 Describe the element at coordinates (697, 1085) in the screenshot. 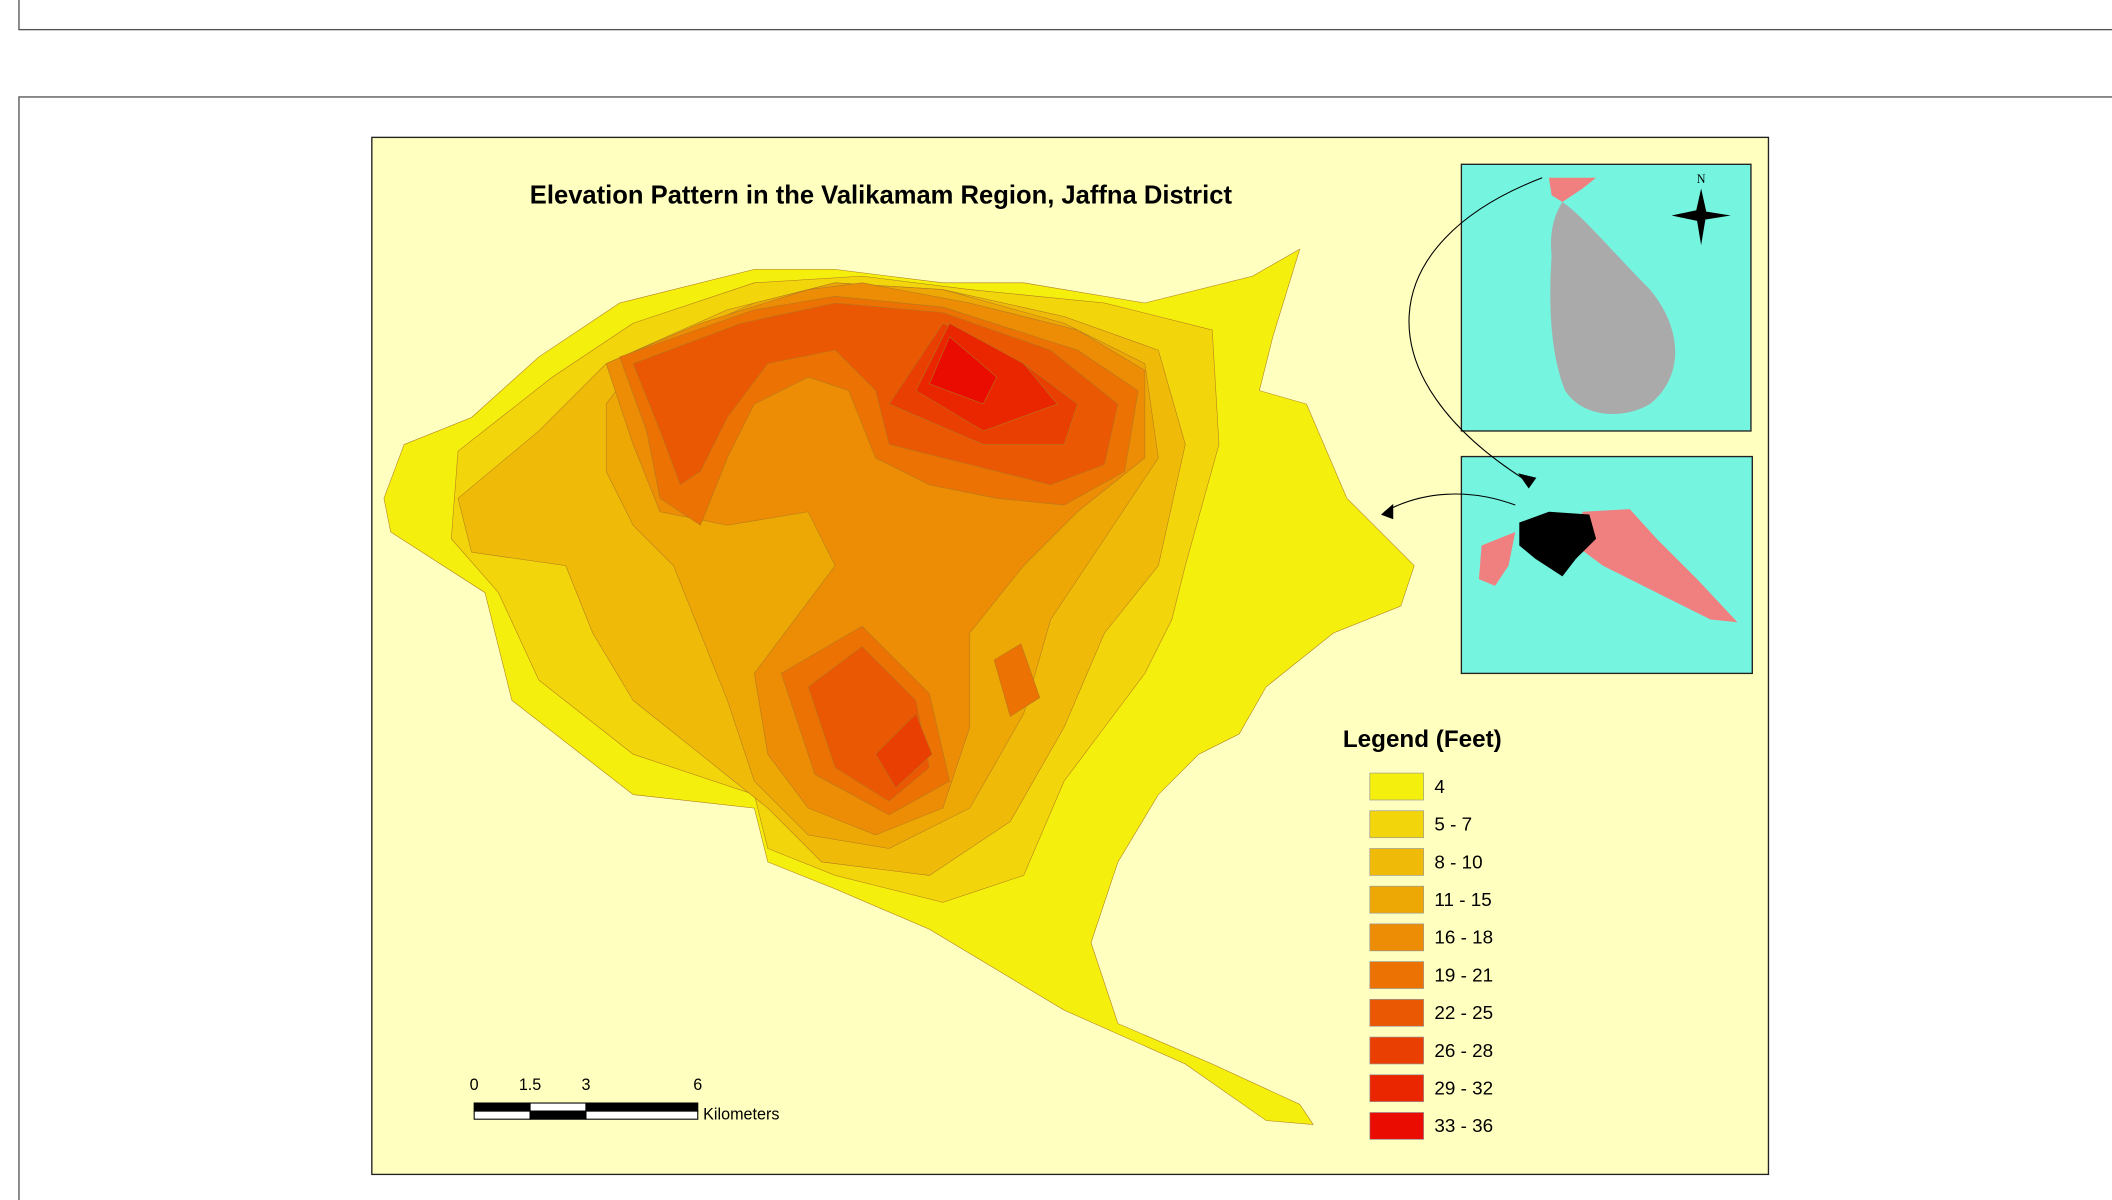

I see `scale-tick-label: 6` at that location.